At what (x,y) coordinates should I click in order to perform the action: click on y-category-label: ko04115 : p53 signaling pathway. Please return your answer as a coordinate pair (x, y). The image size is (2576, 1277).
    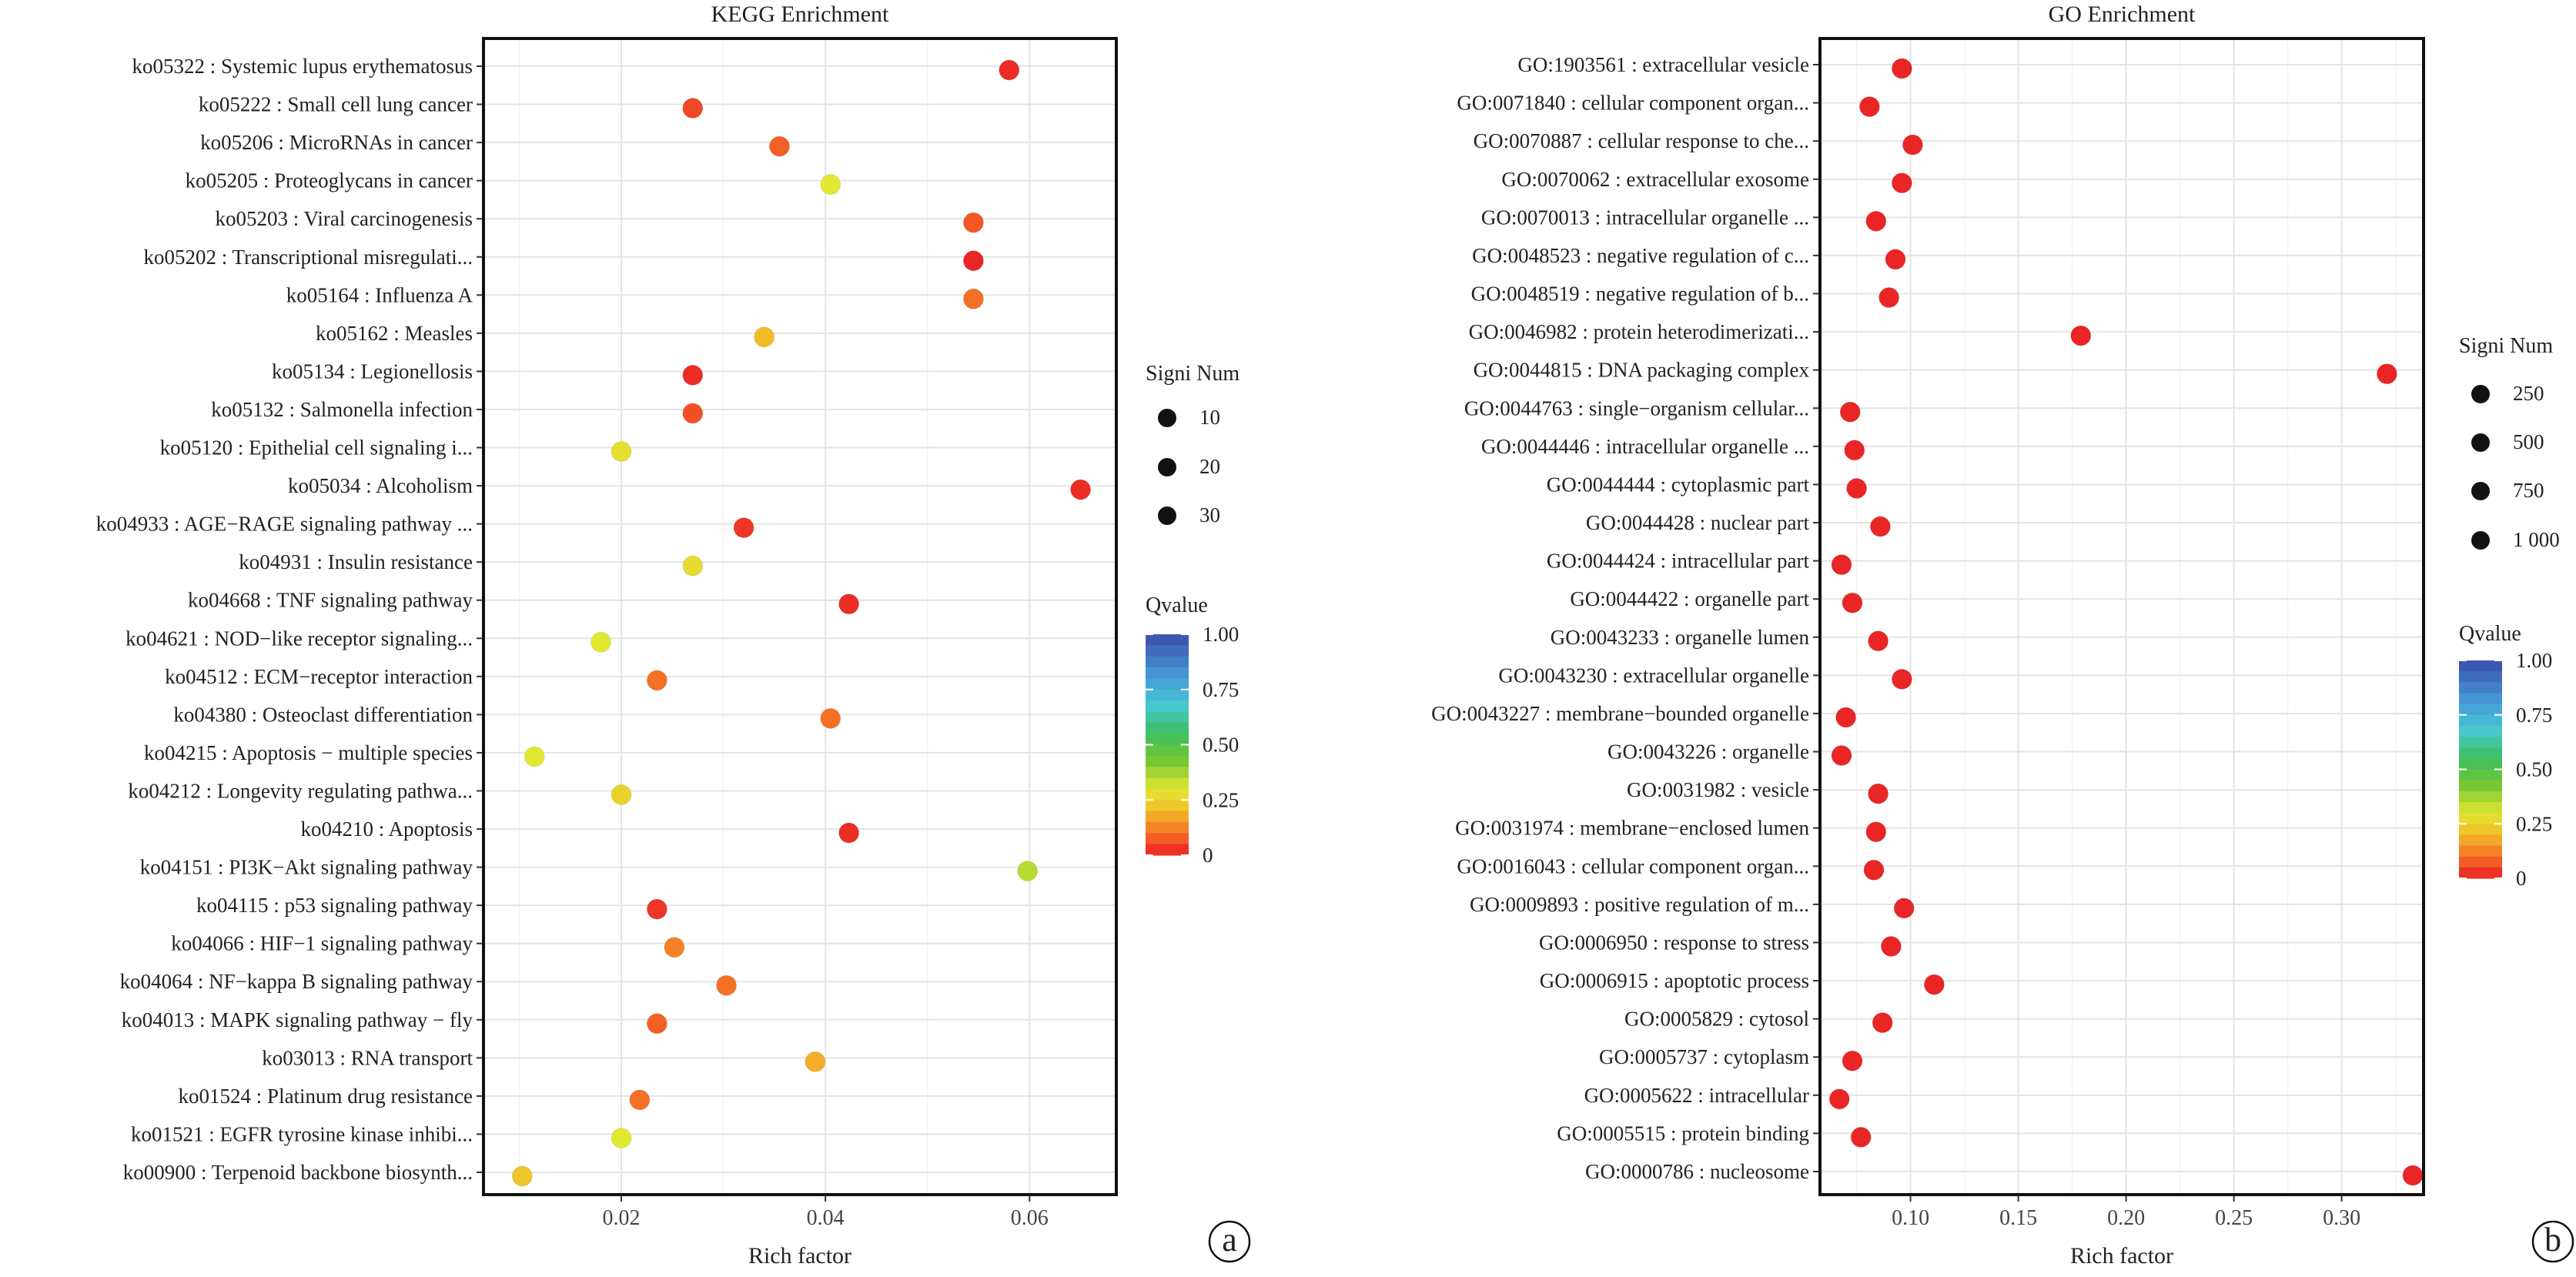
    Looking at the image, I should click on (335, 905).